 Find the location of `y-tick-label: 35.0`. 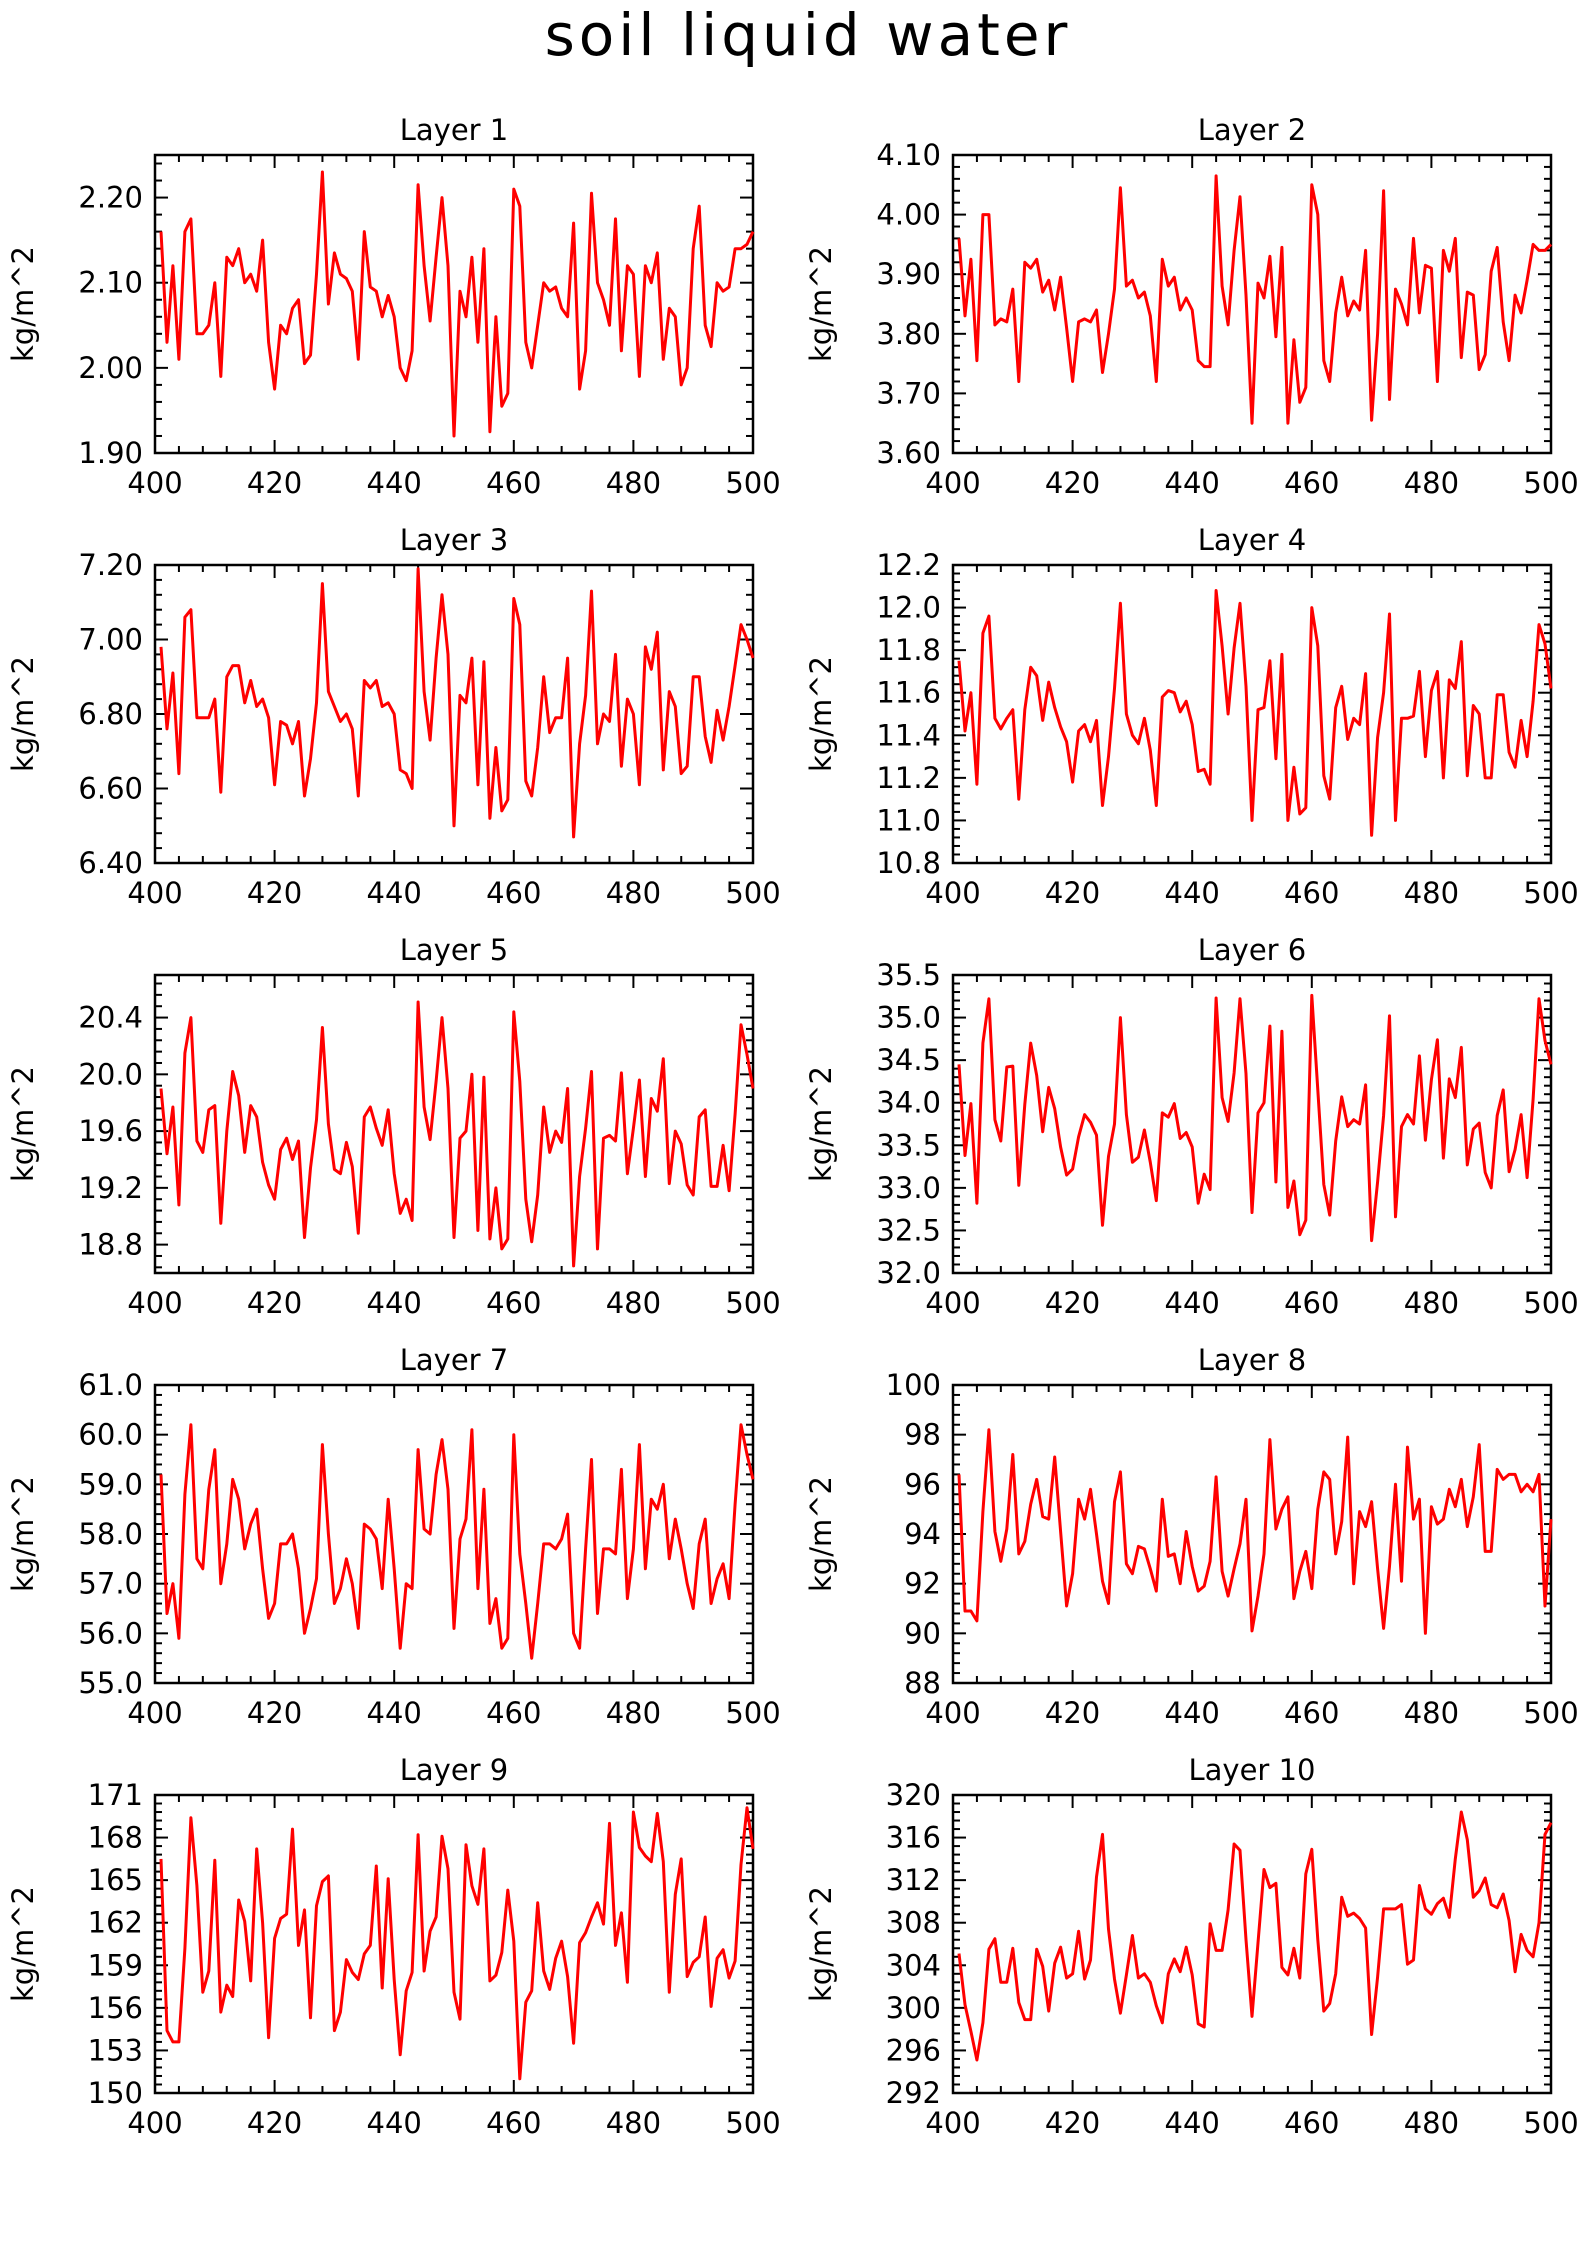

y-tick-label: 35.0 is located at coordinates (908, 1018).